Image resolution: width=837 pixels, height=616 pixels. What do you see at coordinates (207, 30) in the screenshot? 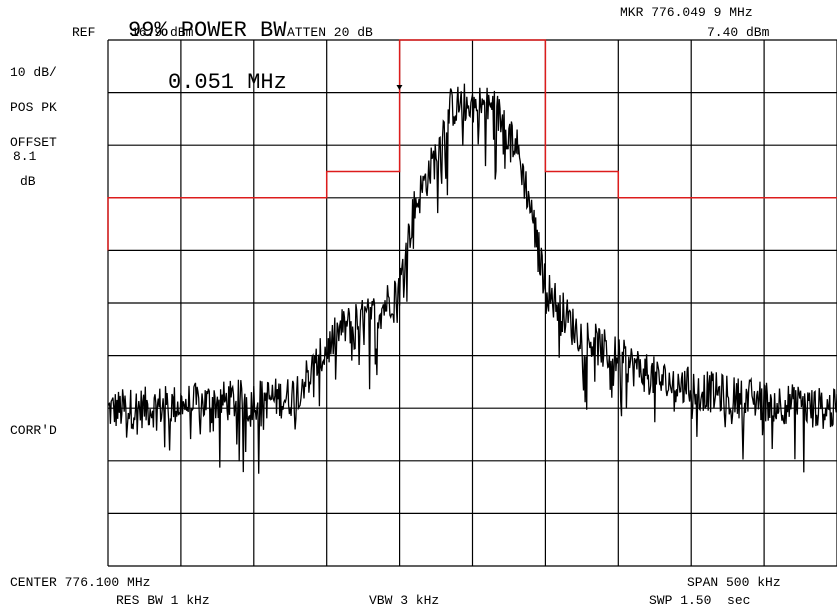
I see `measurement-title: 99% POWER BW` at bounding box center [207, 30].